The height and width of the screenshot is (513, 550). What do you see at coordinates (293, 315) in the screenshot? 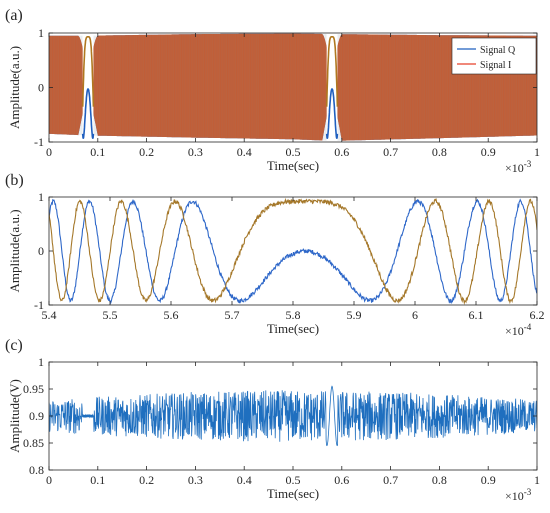
I see `x-tick-label: 5.8` at bounding box center [293, 315].